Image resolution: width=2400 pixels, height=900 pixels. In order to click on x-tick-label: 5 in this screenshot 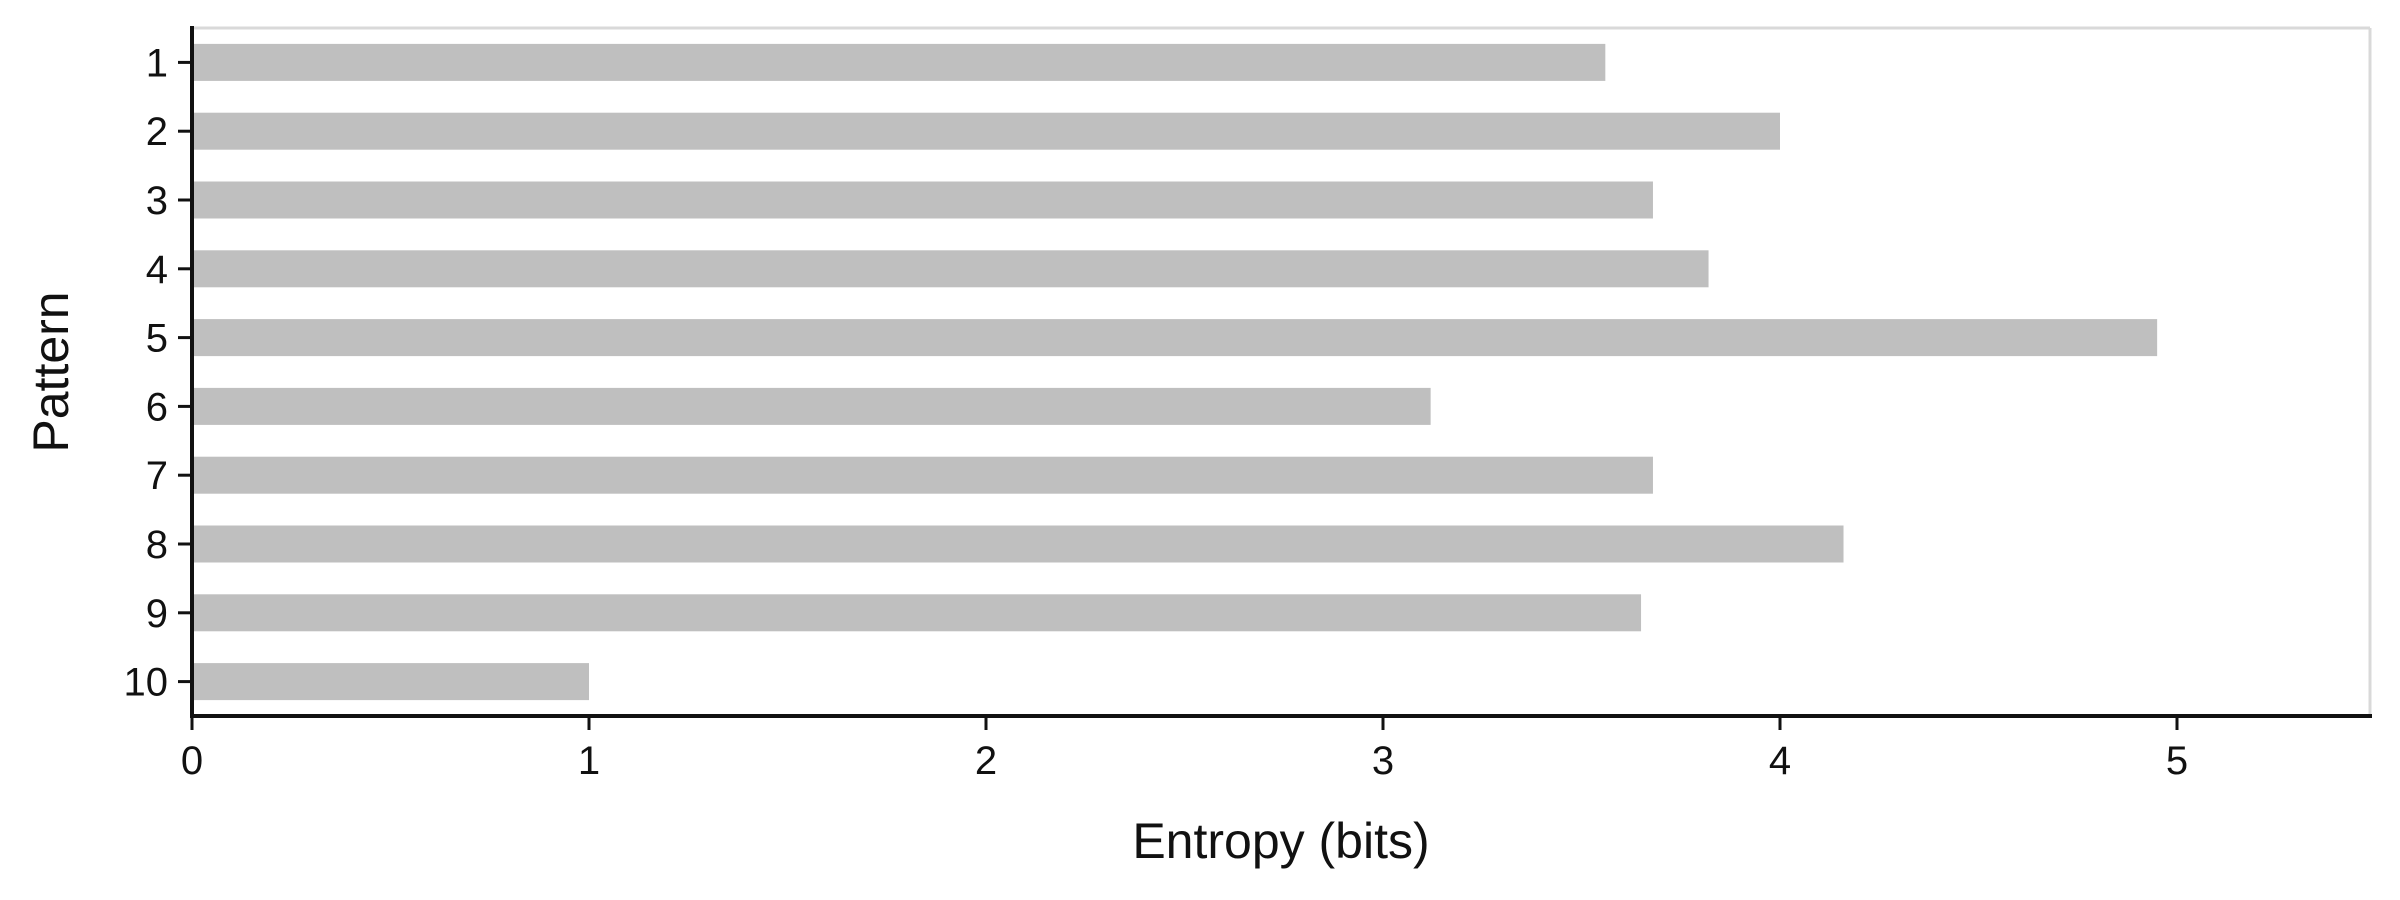, I will do `click(2177, 761)`.